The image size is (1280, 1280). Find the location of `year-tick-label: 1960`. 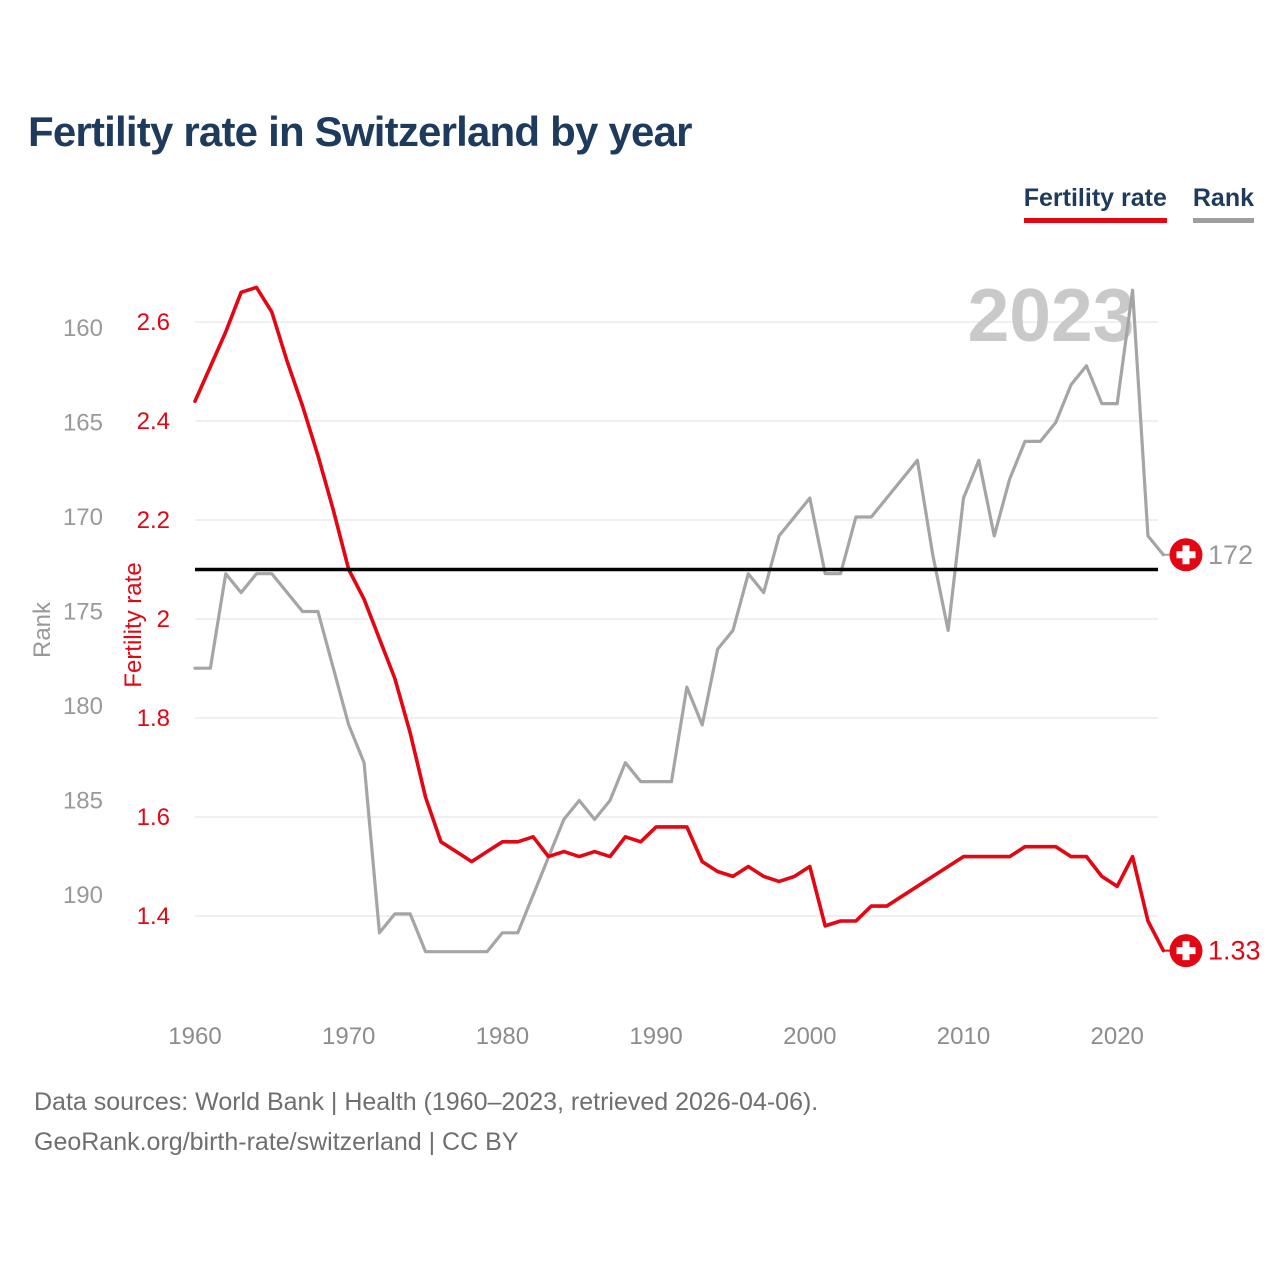

year-tick-label: 1960 is located at coordinates (194, 1036).